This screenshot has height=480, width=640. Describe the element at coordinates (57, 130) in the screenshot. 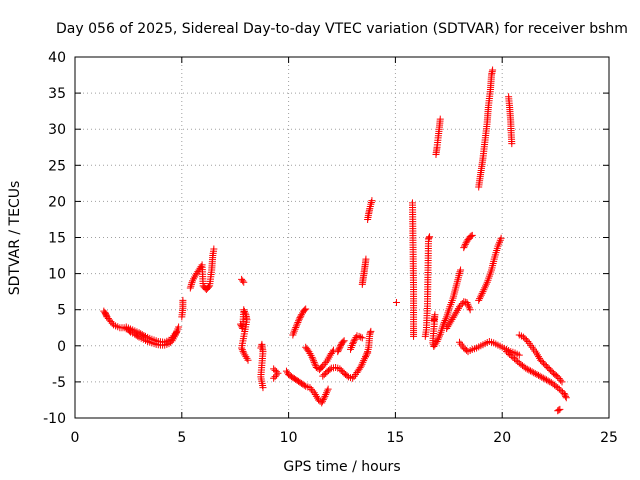

I see `y-tick-label: 30` at that location.